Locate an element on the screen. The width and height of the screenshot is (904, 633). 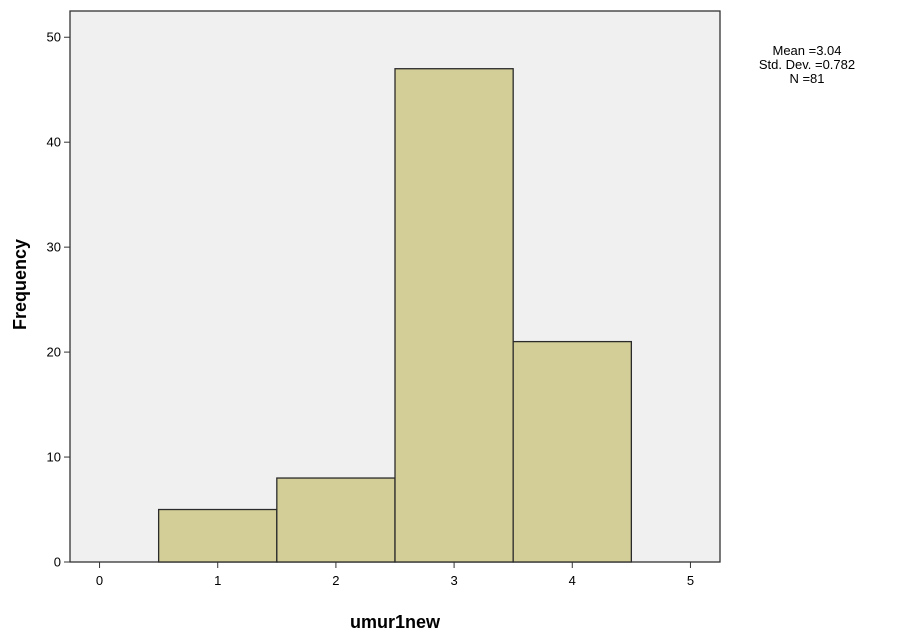
x-tick-label: 0 is located at coordinates (99, 580).